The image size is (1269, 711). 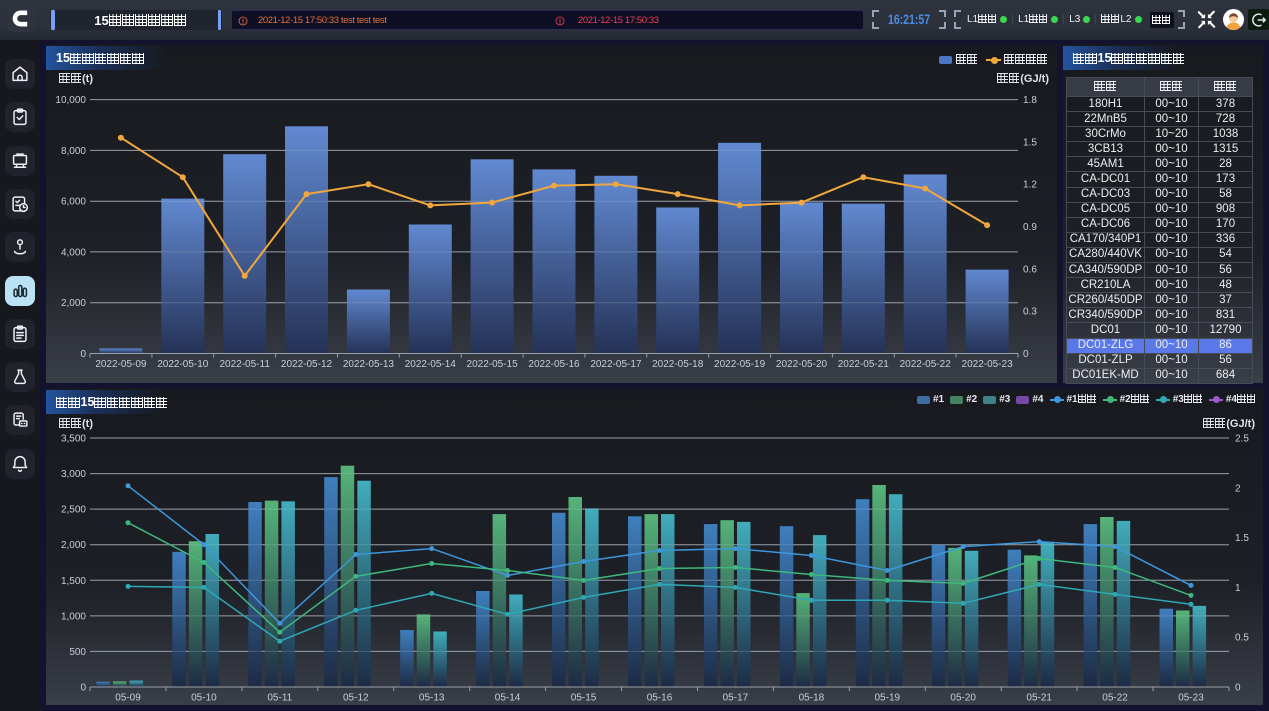 What do you see at coordinates (121, 364) in the screenshot?
I see `svg-text: 2022-05-09` at bounding box center [121, 364].